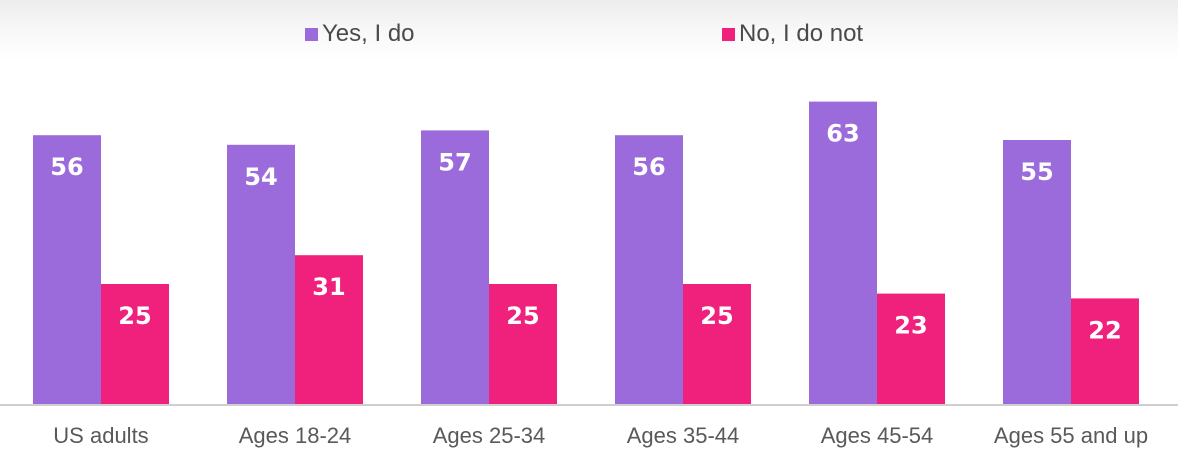  I want to click on x-tick-label-1: US adults, so click(100, 435).